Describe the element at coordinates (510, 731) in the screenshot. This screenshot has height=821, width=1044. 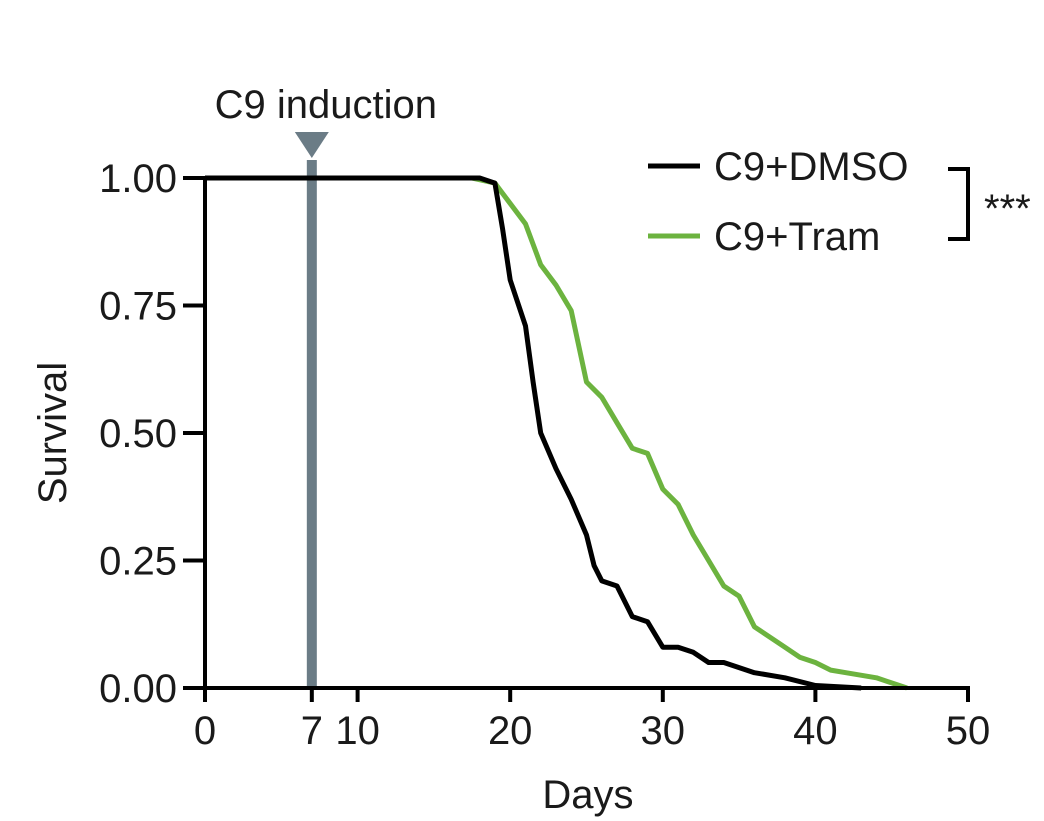
I see `x-tick-label: 20` at that location.